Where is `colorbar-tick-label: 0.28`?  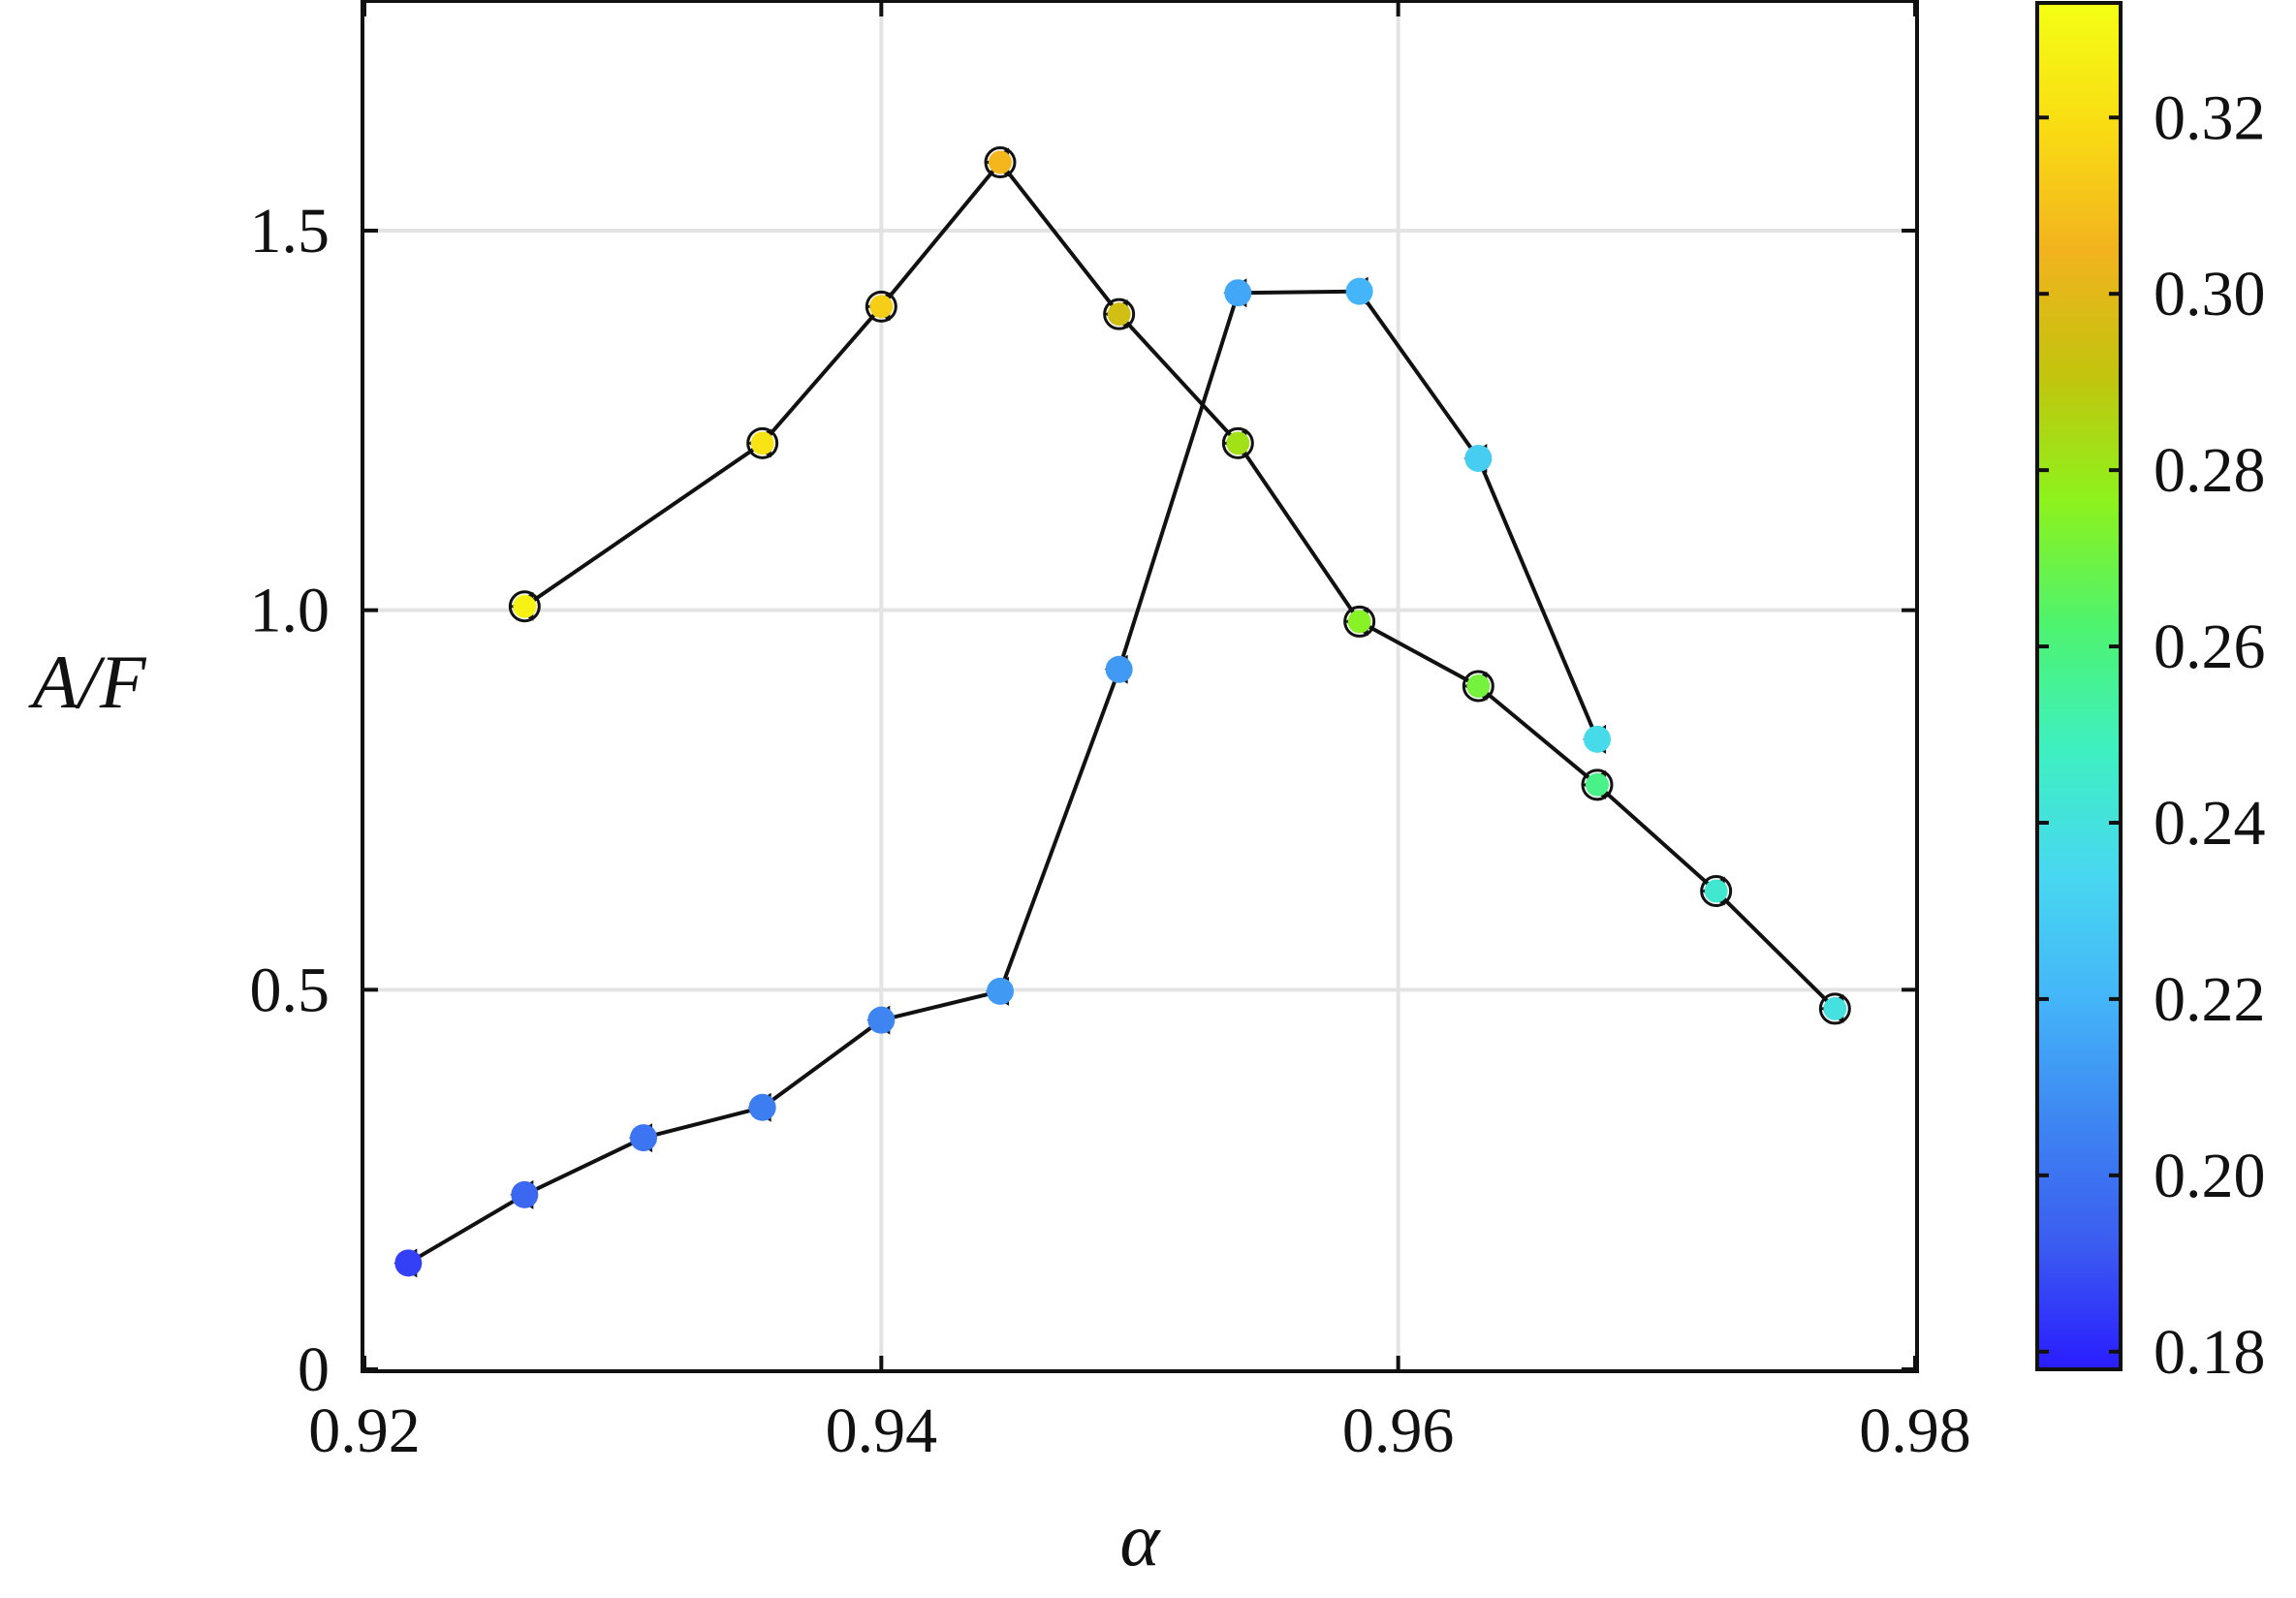
colorbar-tick-label: 0.28 is located at coordinates (2210, 470).